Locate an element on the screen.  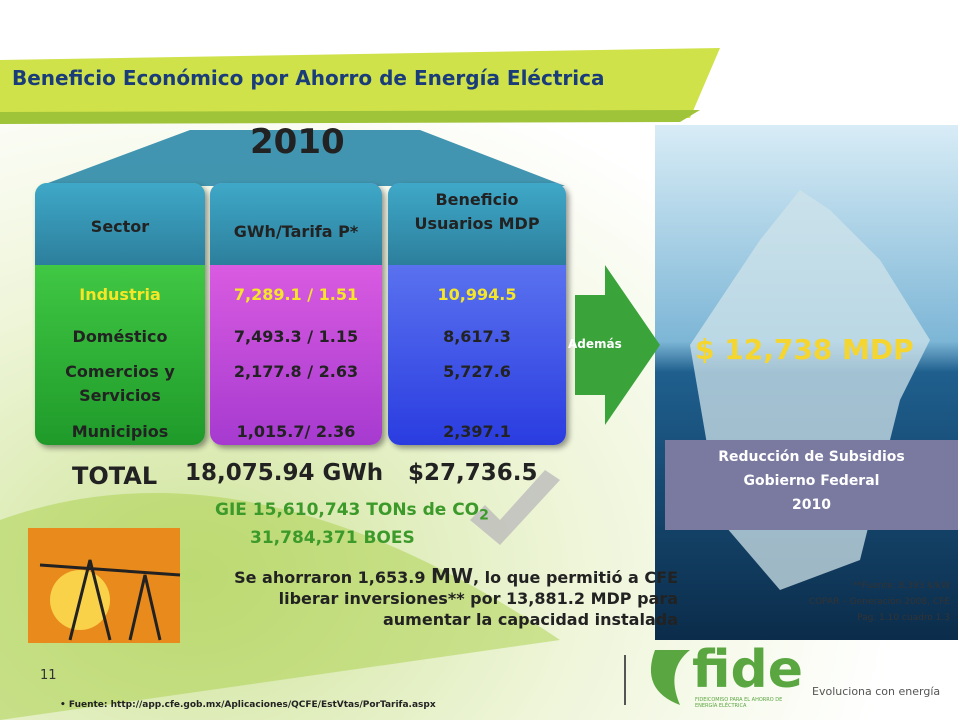
logo-name: fide is located at coordinates (748, 670).